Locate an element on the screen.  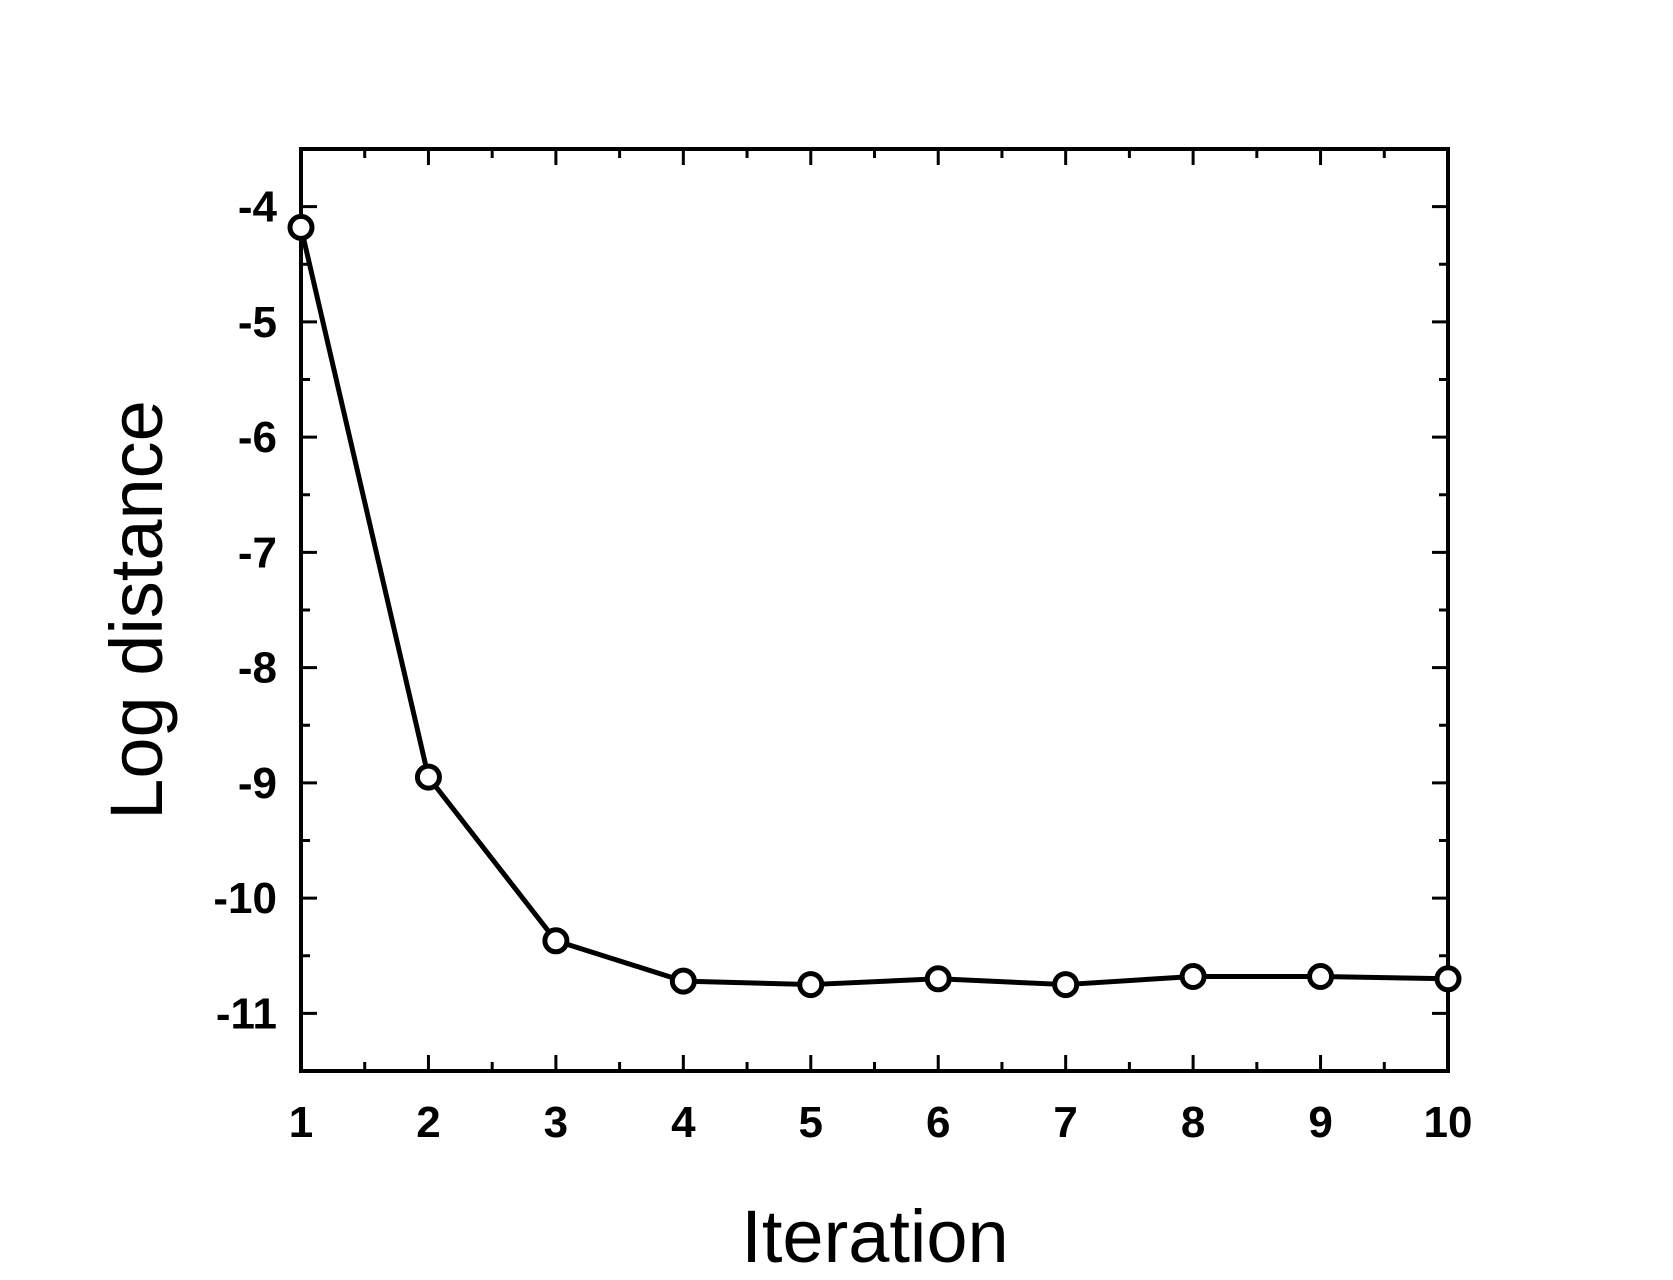
x-tick-label: 10 is located at coordinates (1448, 1122).